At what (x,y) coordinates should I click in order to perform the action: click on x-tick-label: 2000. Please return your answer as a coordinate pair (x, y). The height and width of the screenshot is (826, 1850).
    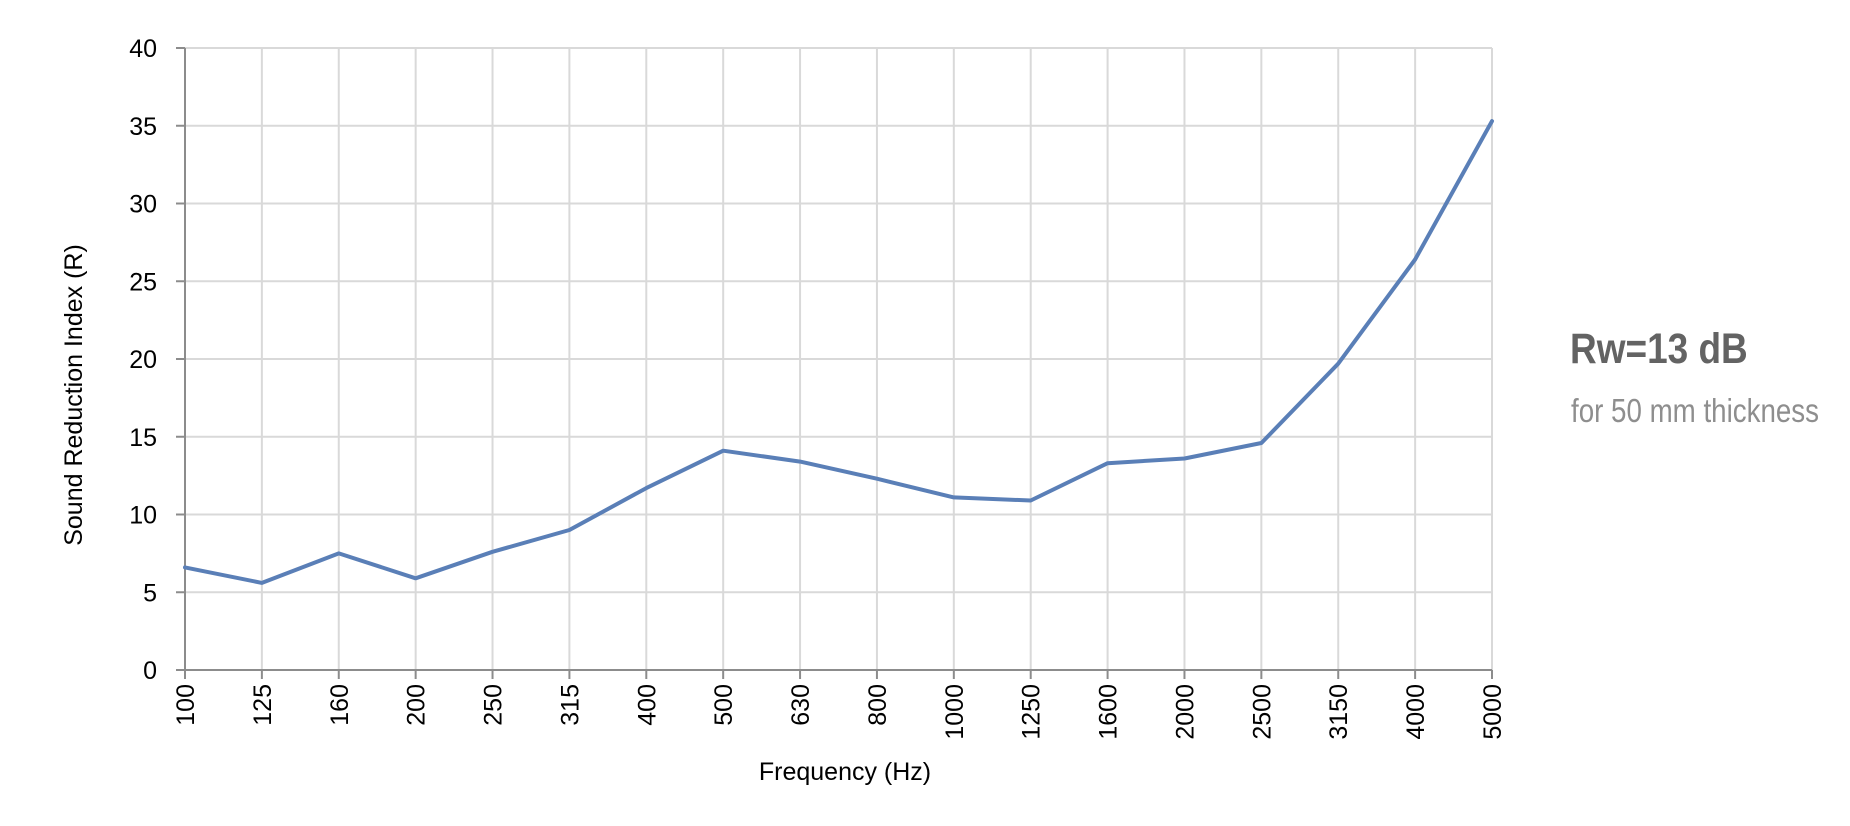
    Looking at the image, I should click on (1185, 712).